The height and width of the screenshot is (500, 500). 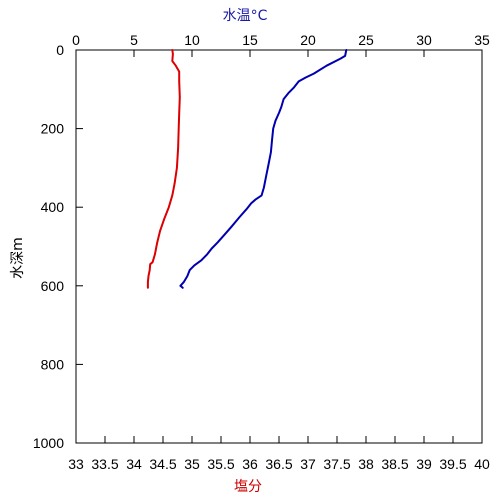 What do you see at coordinates (134, 40) in the screenshot?
I see `top-tick-label: 5` at bounding box center [134, 40].